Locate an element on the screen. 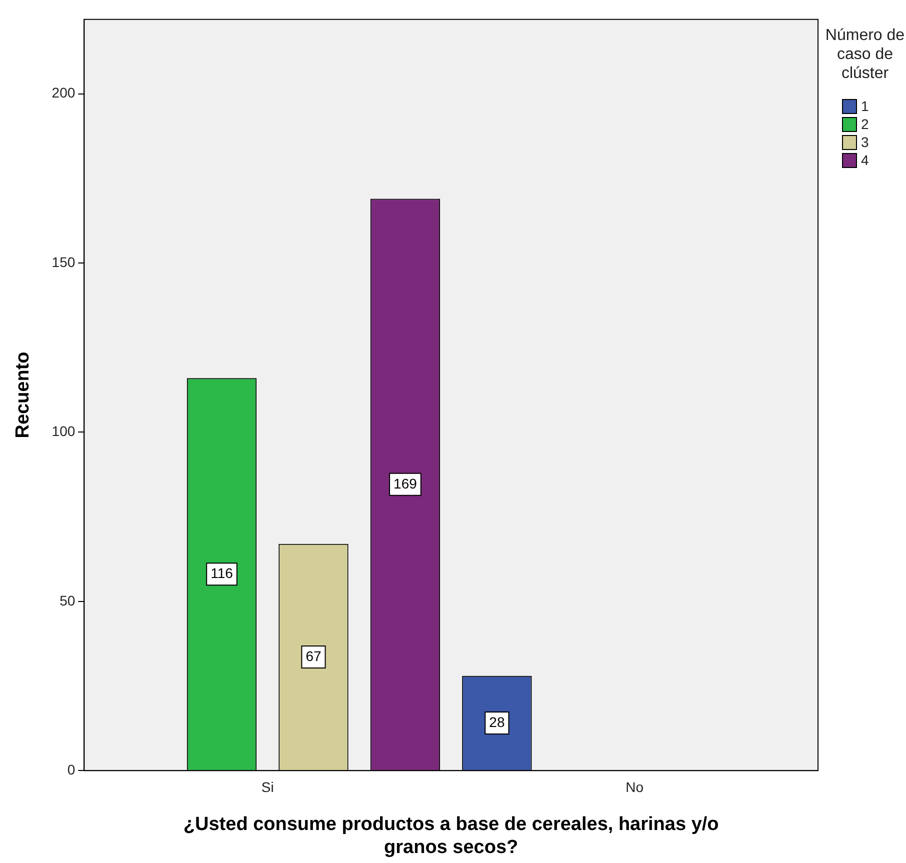  y-tick-label: 150 is located at coordinates (64, 262).